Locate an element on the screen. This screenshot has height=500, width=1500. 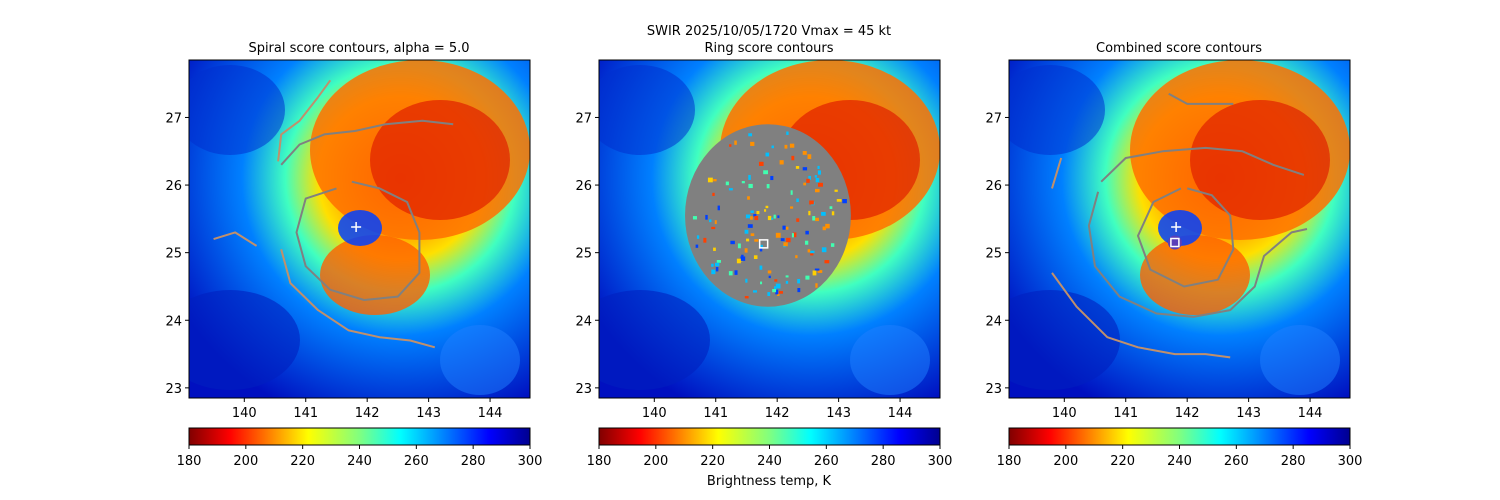
center-marker is located at coordinates (356, 226).